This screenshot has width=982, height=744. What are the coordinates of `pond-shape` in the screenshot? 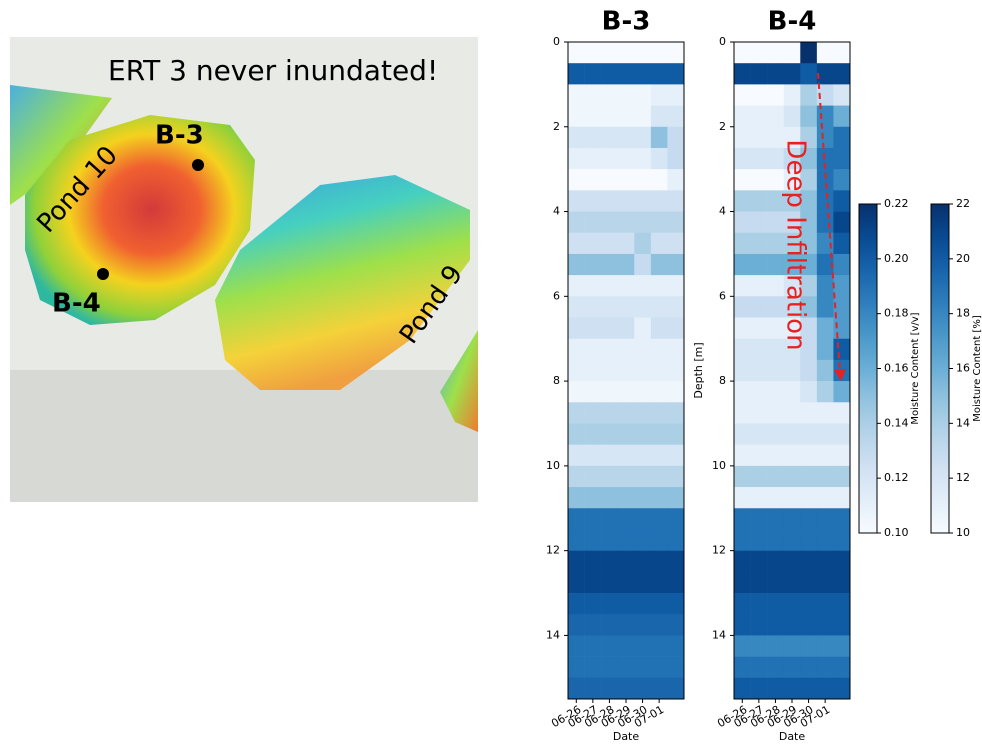 It's located at (61, 145).